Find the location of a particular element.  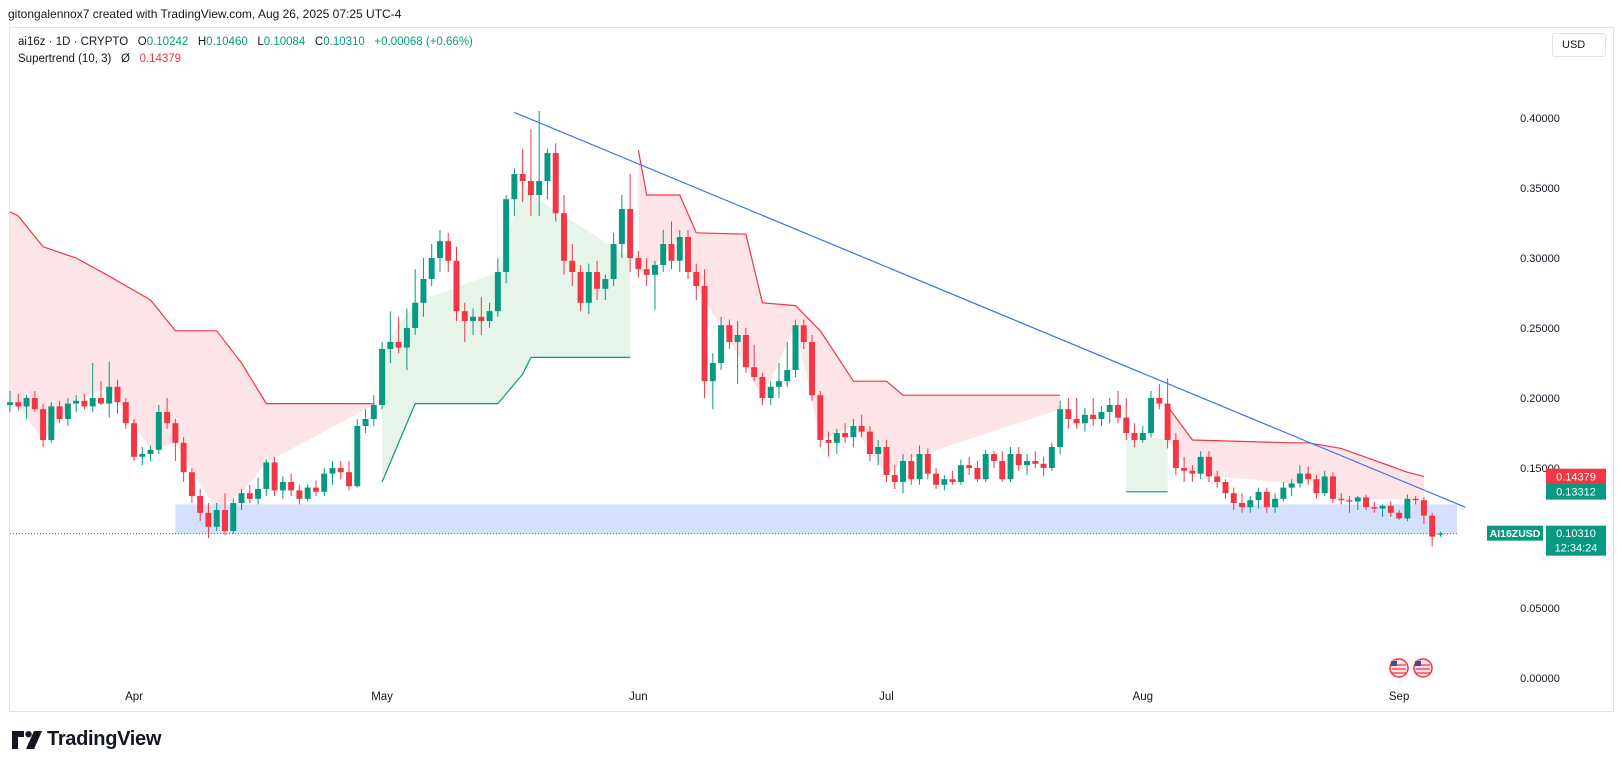

last-price-label: AI16ZUSD 0.10310 12:34:24 is located at coordinates (1546, 540).